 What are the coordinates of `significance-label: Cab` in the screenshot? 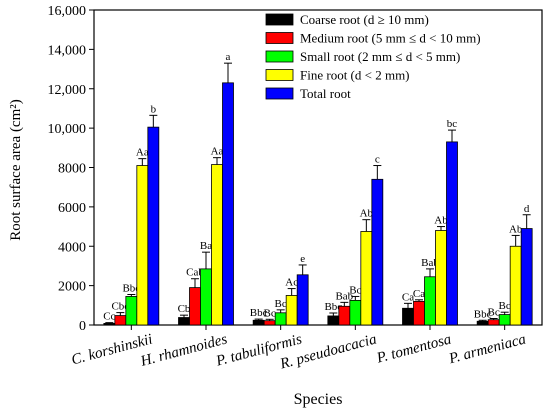 It's located at (195, 273).